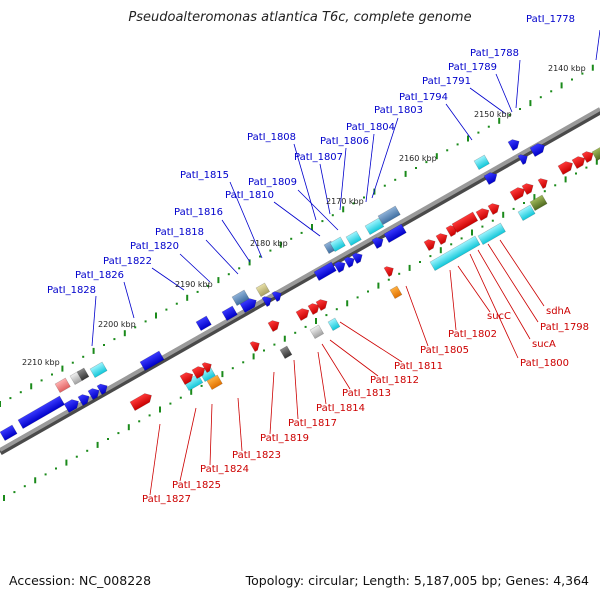 The height and width of the screenshot is (600, 600). I want to click on forward-gene-label: PatI_1807, so click(318, 157).